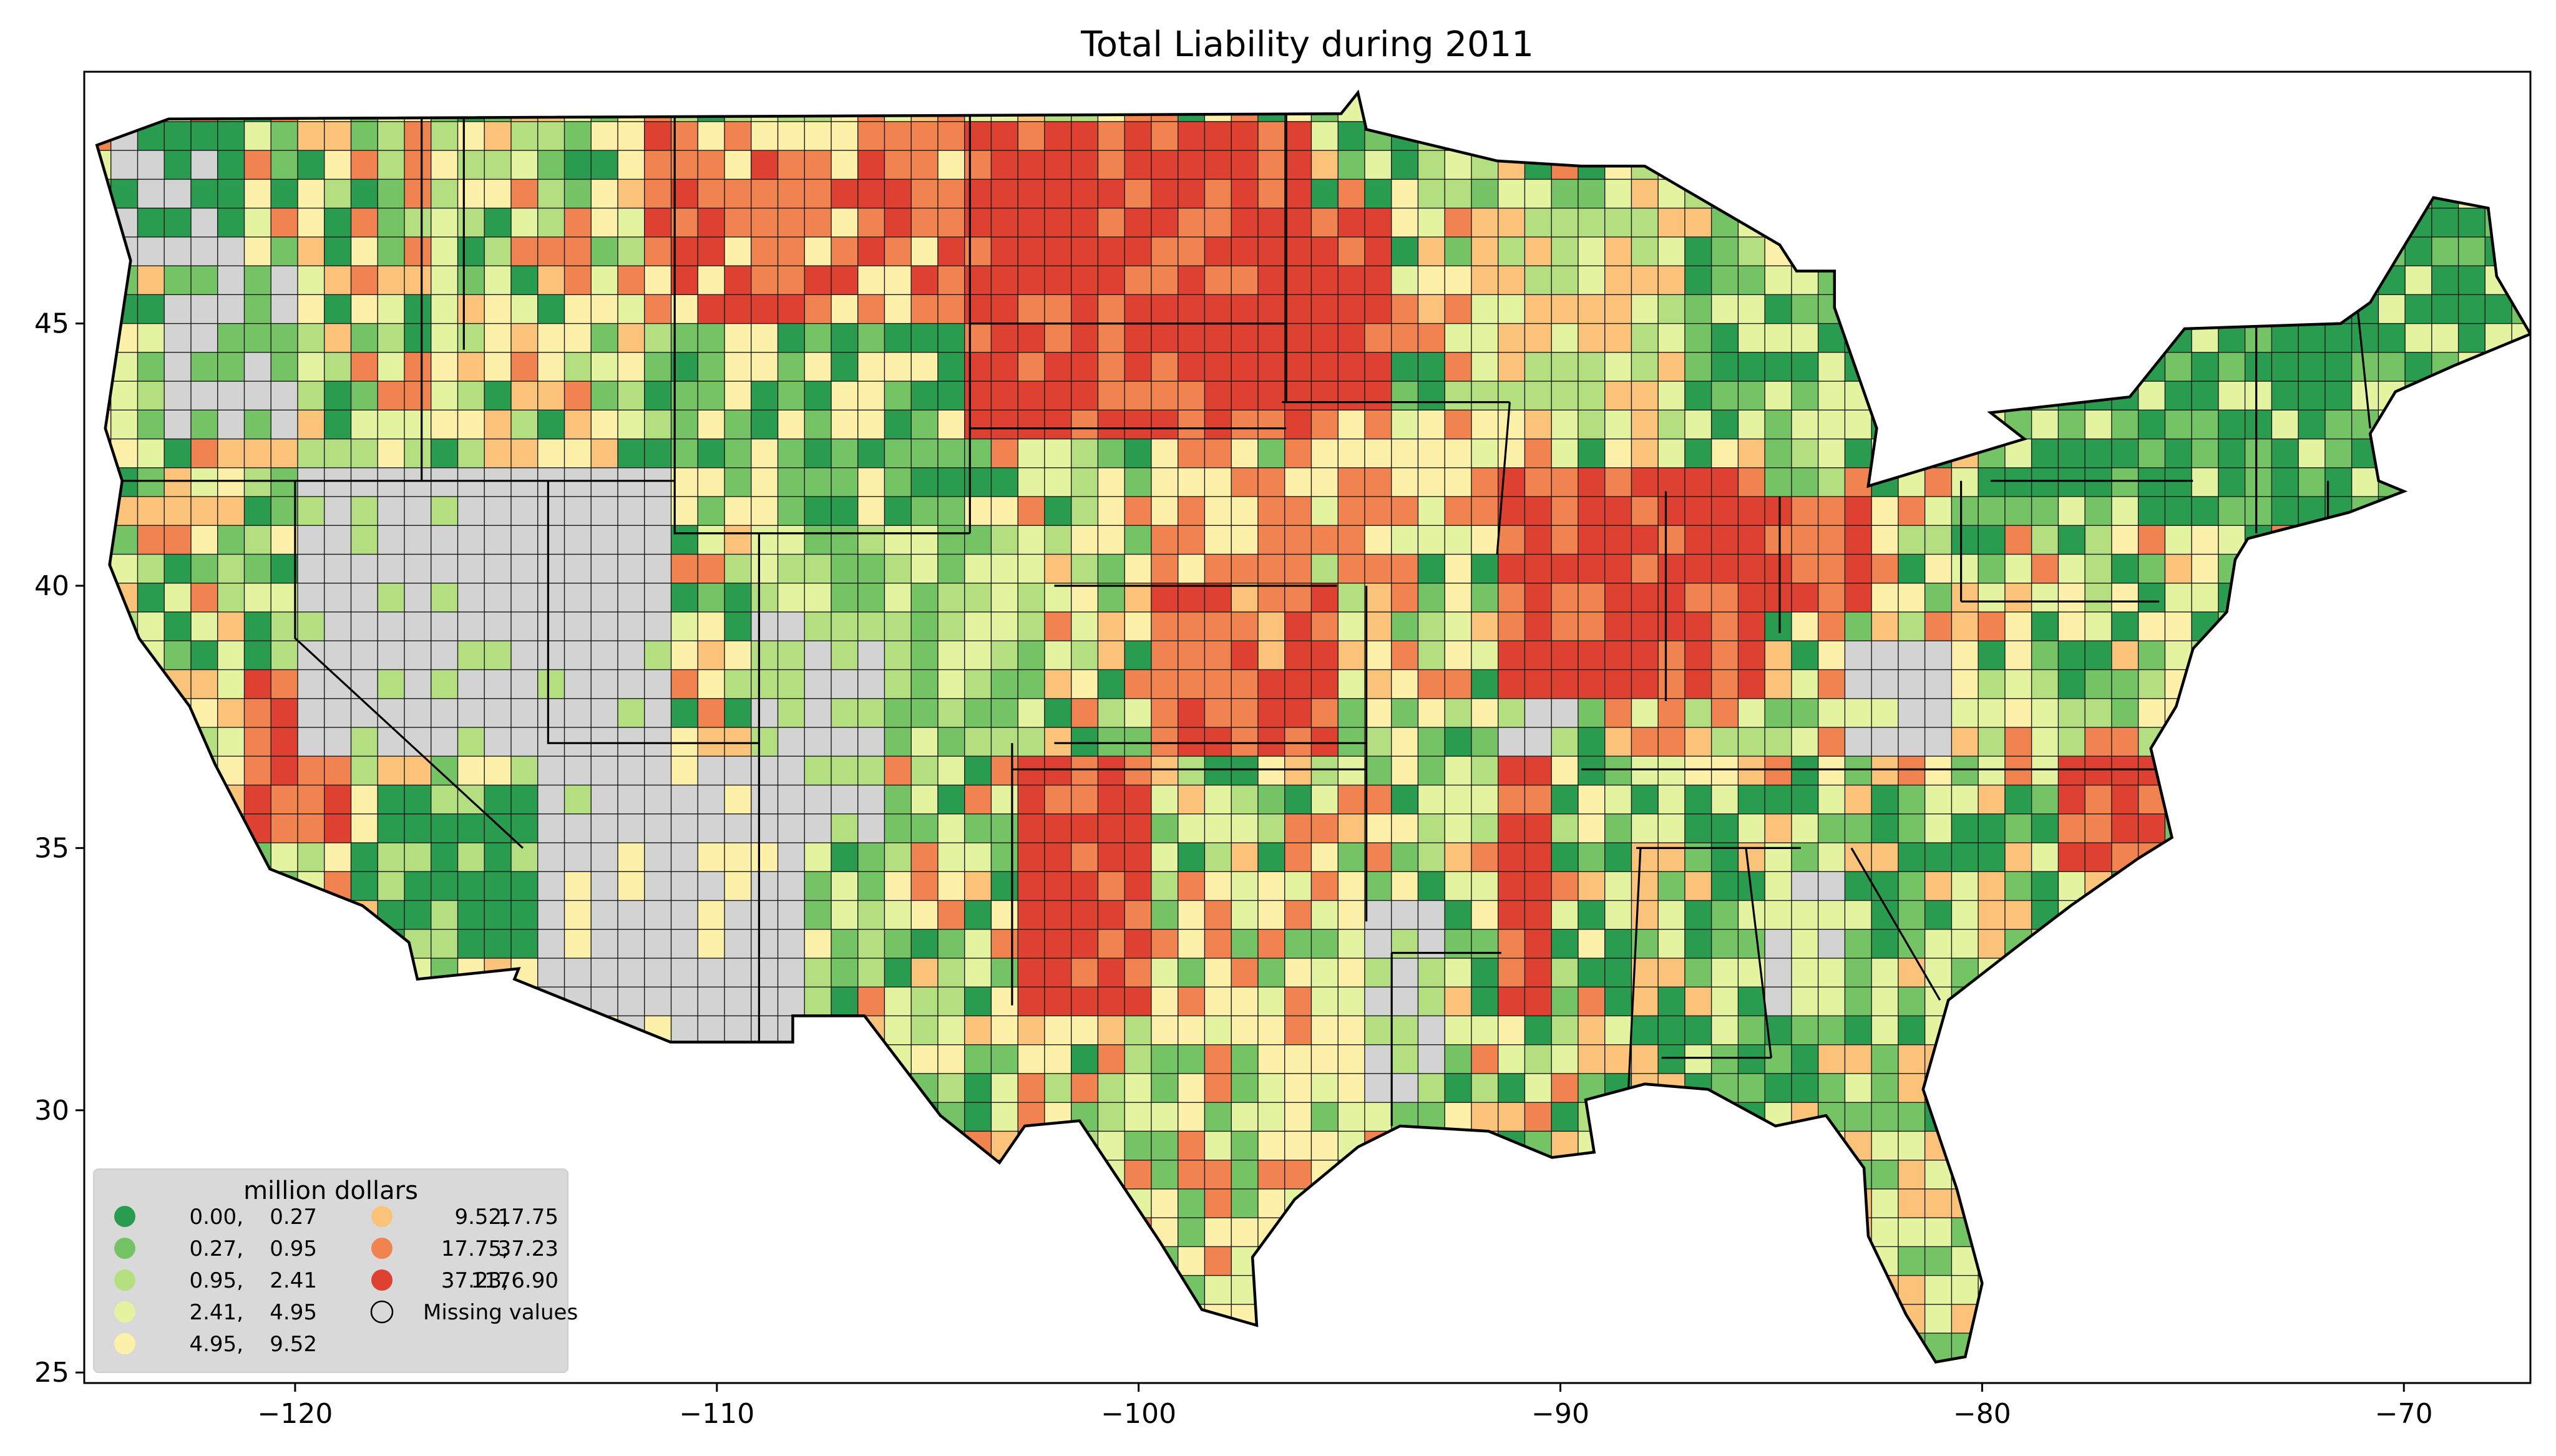  I want to click on x-tick-label: −100, so click(1138, 1414).